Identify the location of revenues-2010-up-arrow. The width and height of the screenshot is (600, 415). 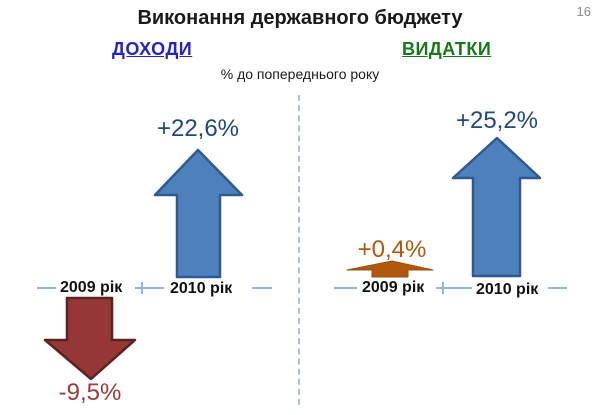
(198, 213).